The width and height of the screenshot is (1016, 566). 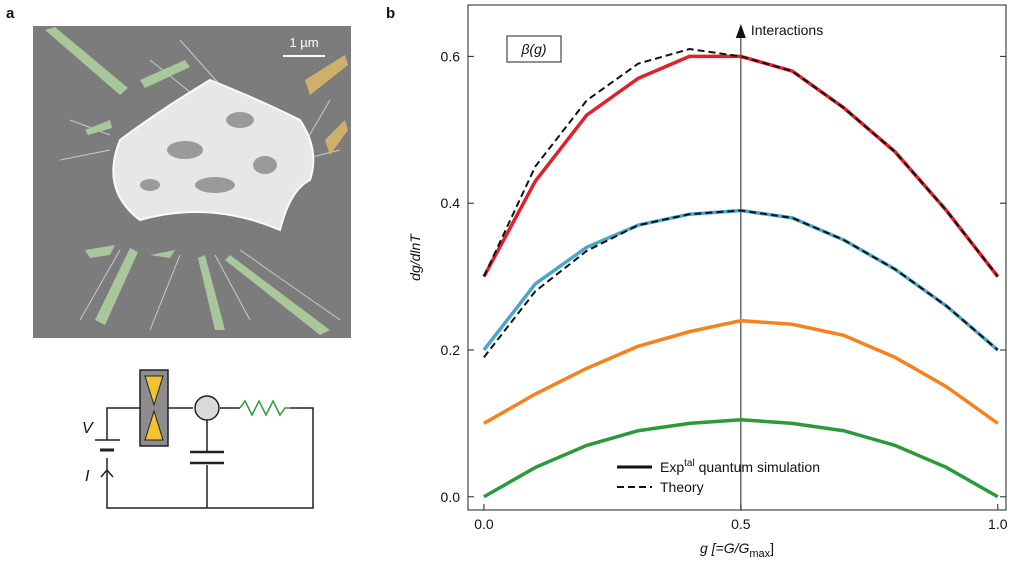 I want to click on circuit, so click(x=204, y=439).